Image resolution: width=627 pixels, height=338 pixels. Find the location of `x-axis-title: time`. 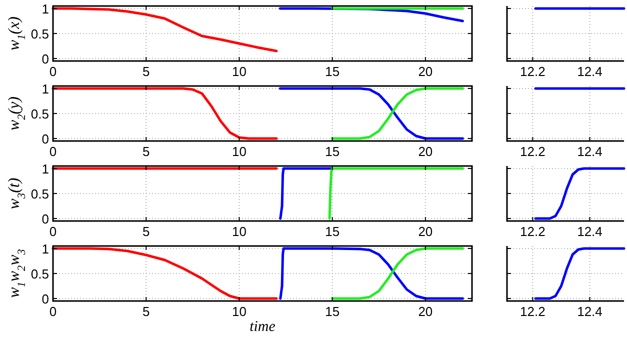

x-axis-title: time is located at coordinates (263, 327).